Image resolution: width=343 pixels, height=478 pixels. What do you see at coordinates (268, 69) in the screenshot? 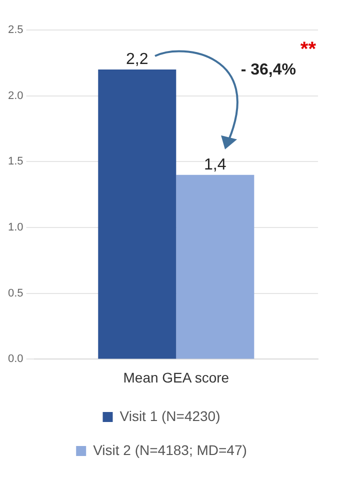
I see `annotation: - 36,4%` at bounding box center [268, 69].